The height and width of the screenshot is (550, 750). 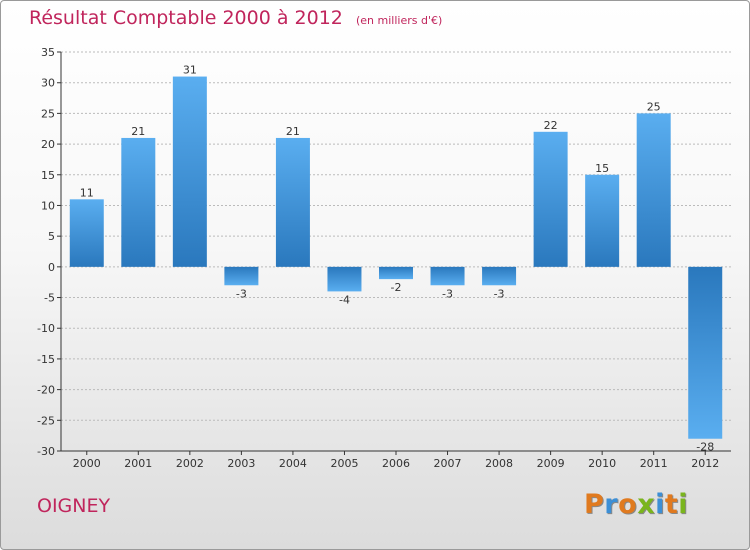 What do you see at coordinates (551, 125) in the screenshot?
I see `data-label-2009: 22` at bounding box center [551, 125].